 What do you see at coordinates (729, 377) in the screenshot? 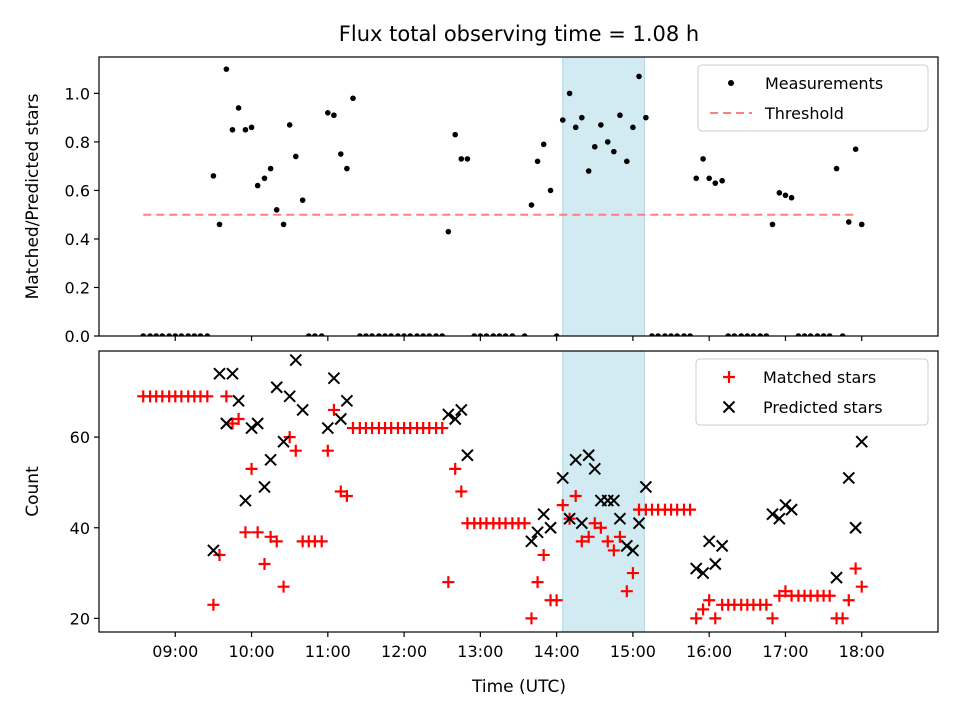
I see `legend-matched-marker` at bounding box center [729, 377].